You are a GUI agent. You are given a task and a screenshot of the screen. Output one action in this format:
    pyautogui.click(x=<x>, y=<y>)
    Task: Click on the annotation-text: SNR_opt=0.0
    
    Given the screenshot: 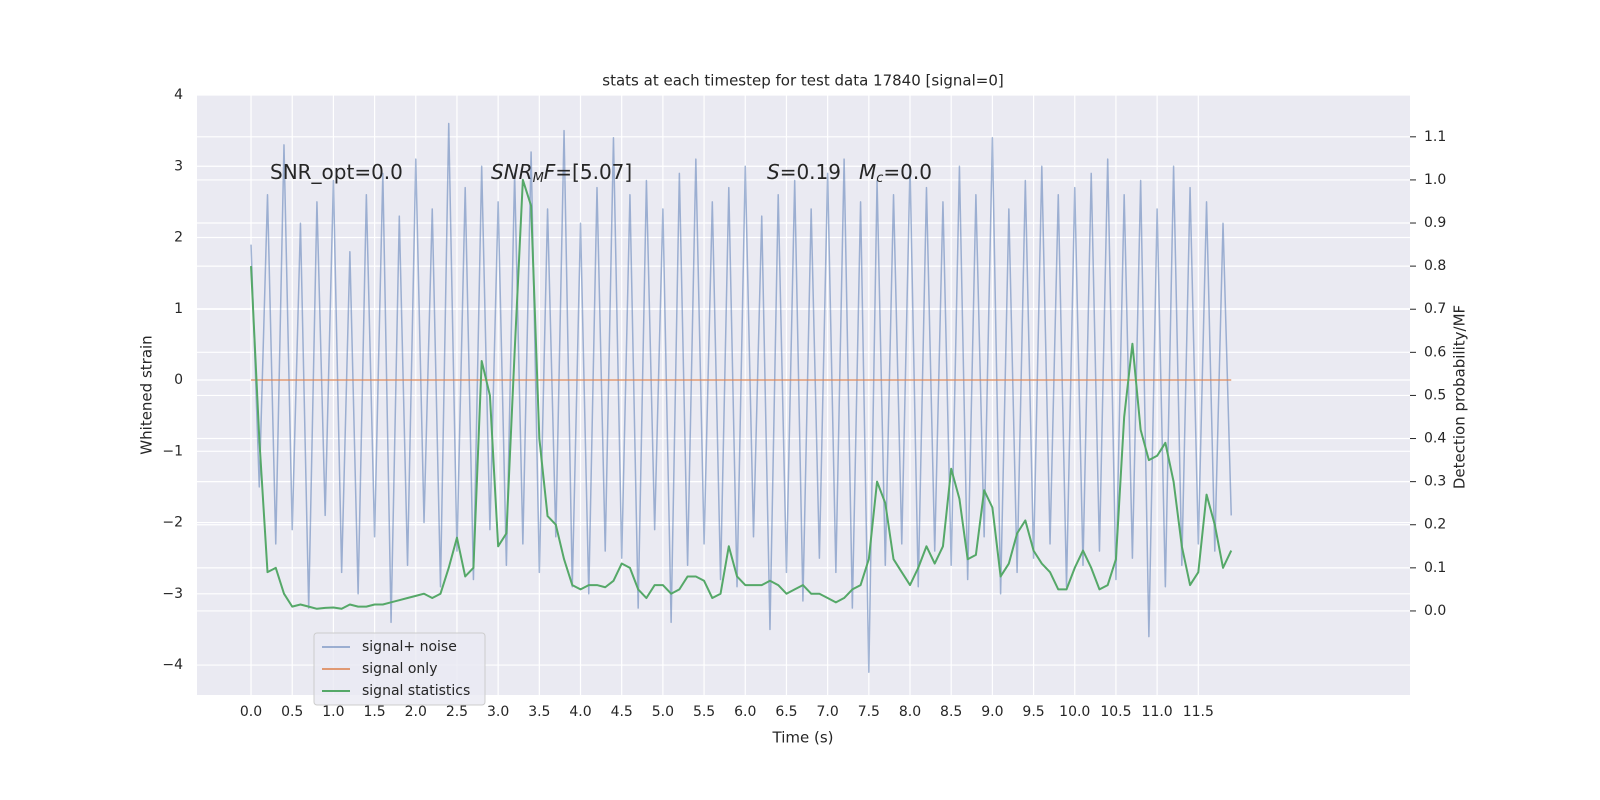 What is the action you would take?
    pyautogui.click(x=336, y=172)
    